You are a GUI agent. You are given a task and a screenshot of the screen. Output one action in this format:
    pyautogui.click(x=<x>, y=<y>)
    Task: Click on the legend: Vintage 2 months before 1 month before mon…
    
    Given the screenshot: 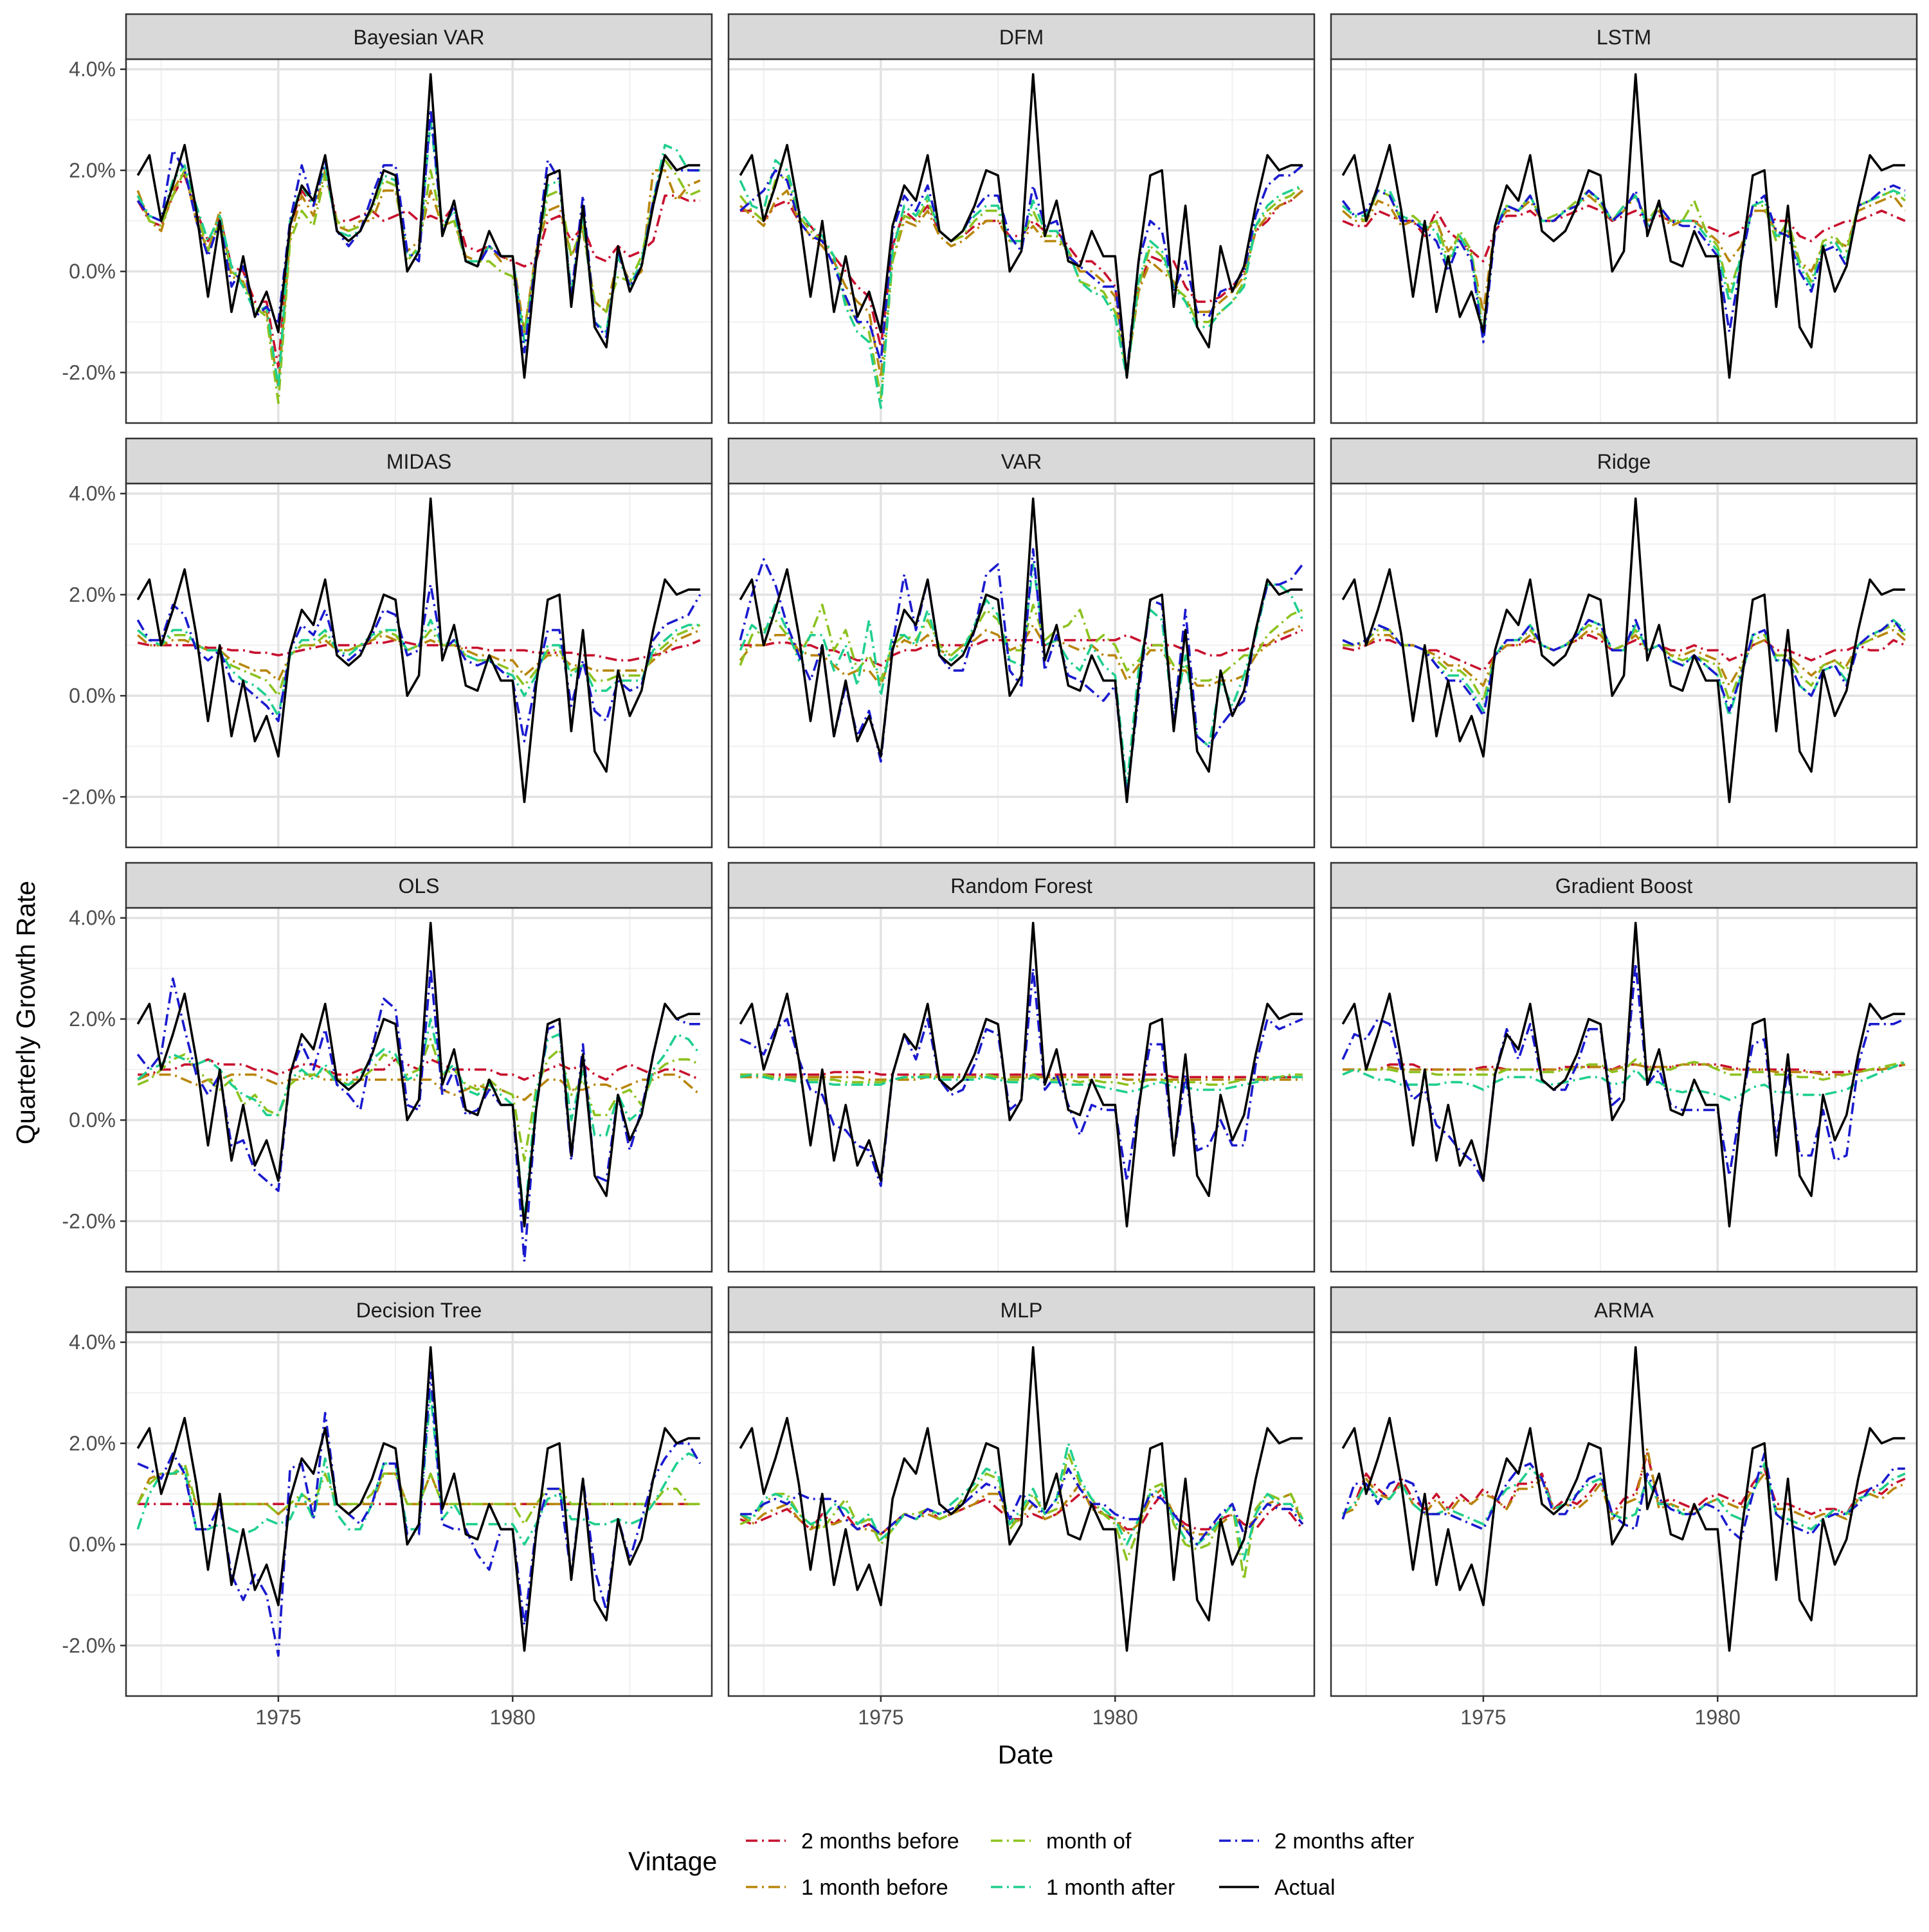 What is the action you would take?
    pyautogui.click(x=1021, y=1864)
    